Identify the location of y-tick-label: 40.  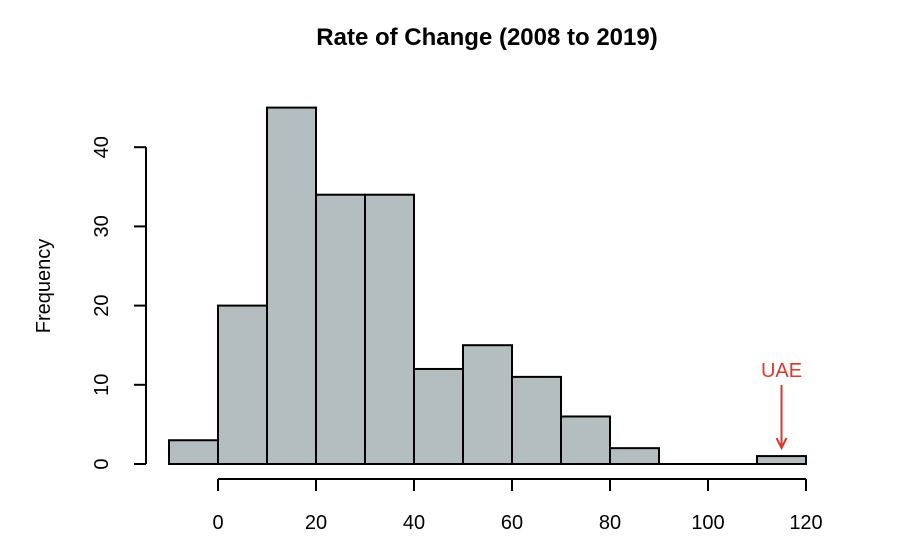
(102, 147).